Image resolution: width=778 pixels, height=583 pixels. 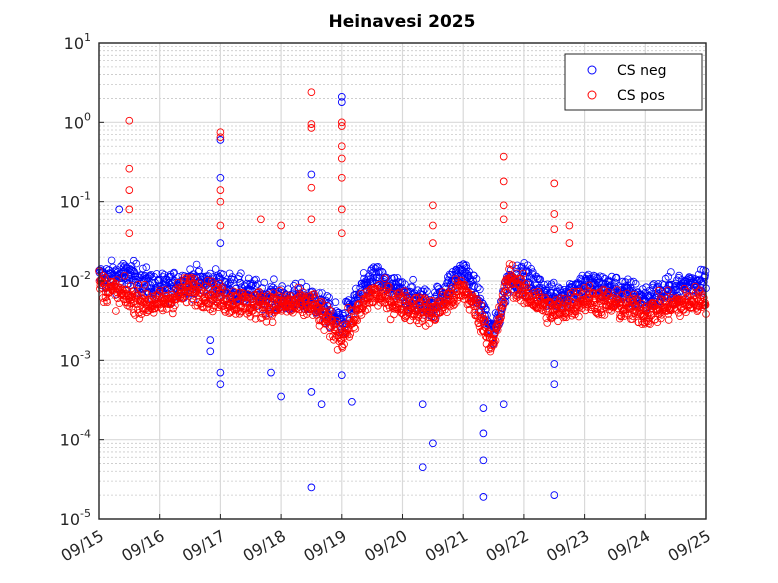 I want to click on y-tick-label: 10¹, so click(x=77, y=42).